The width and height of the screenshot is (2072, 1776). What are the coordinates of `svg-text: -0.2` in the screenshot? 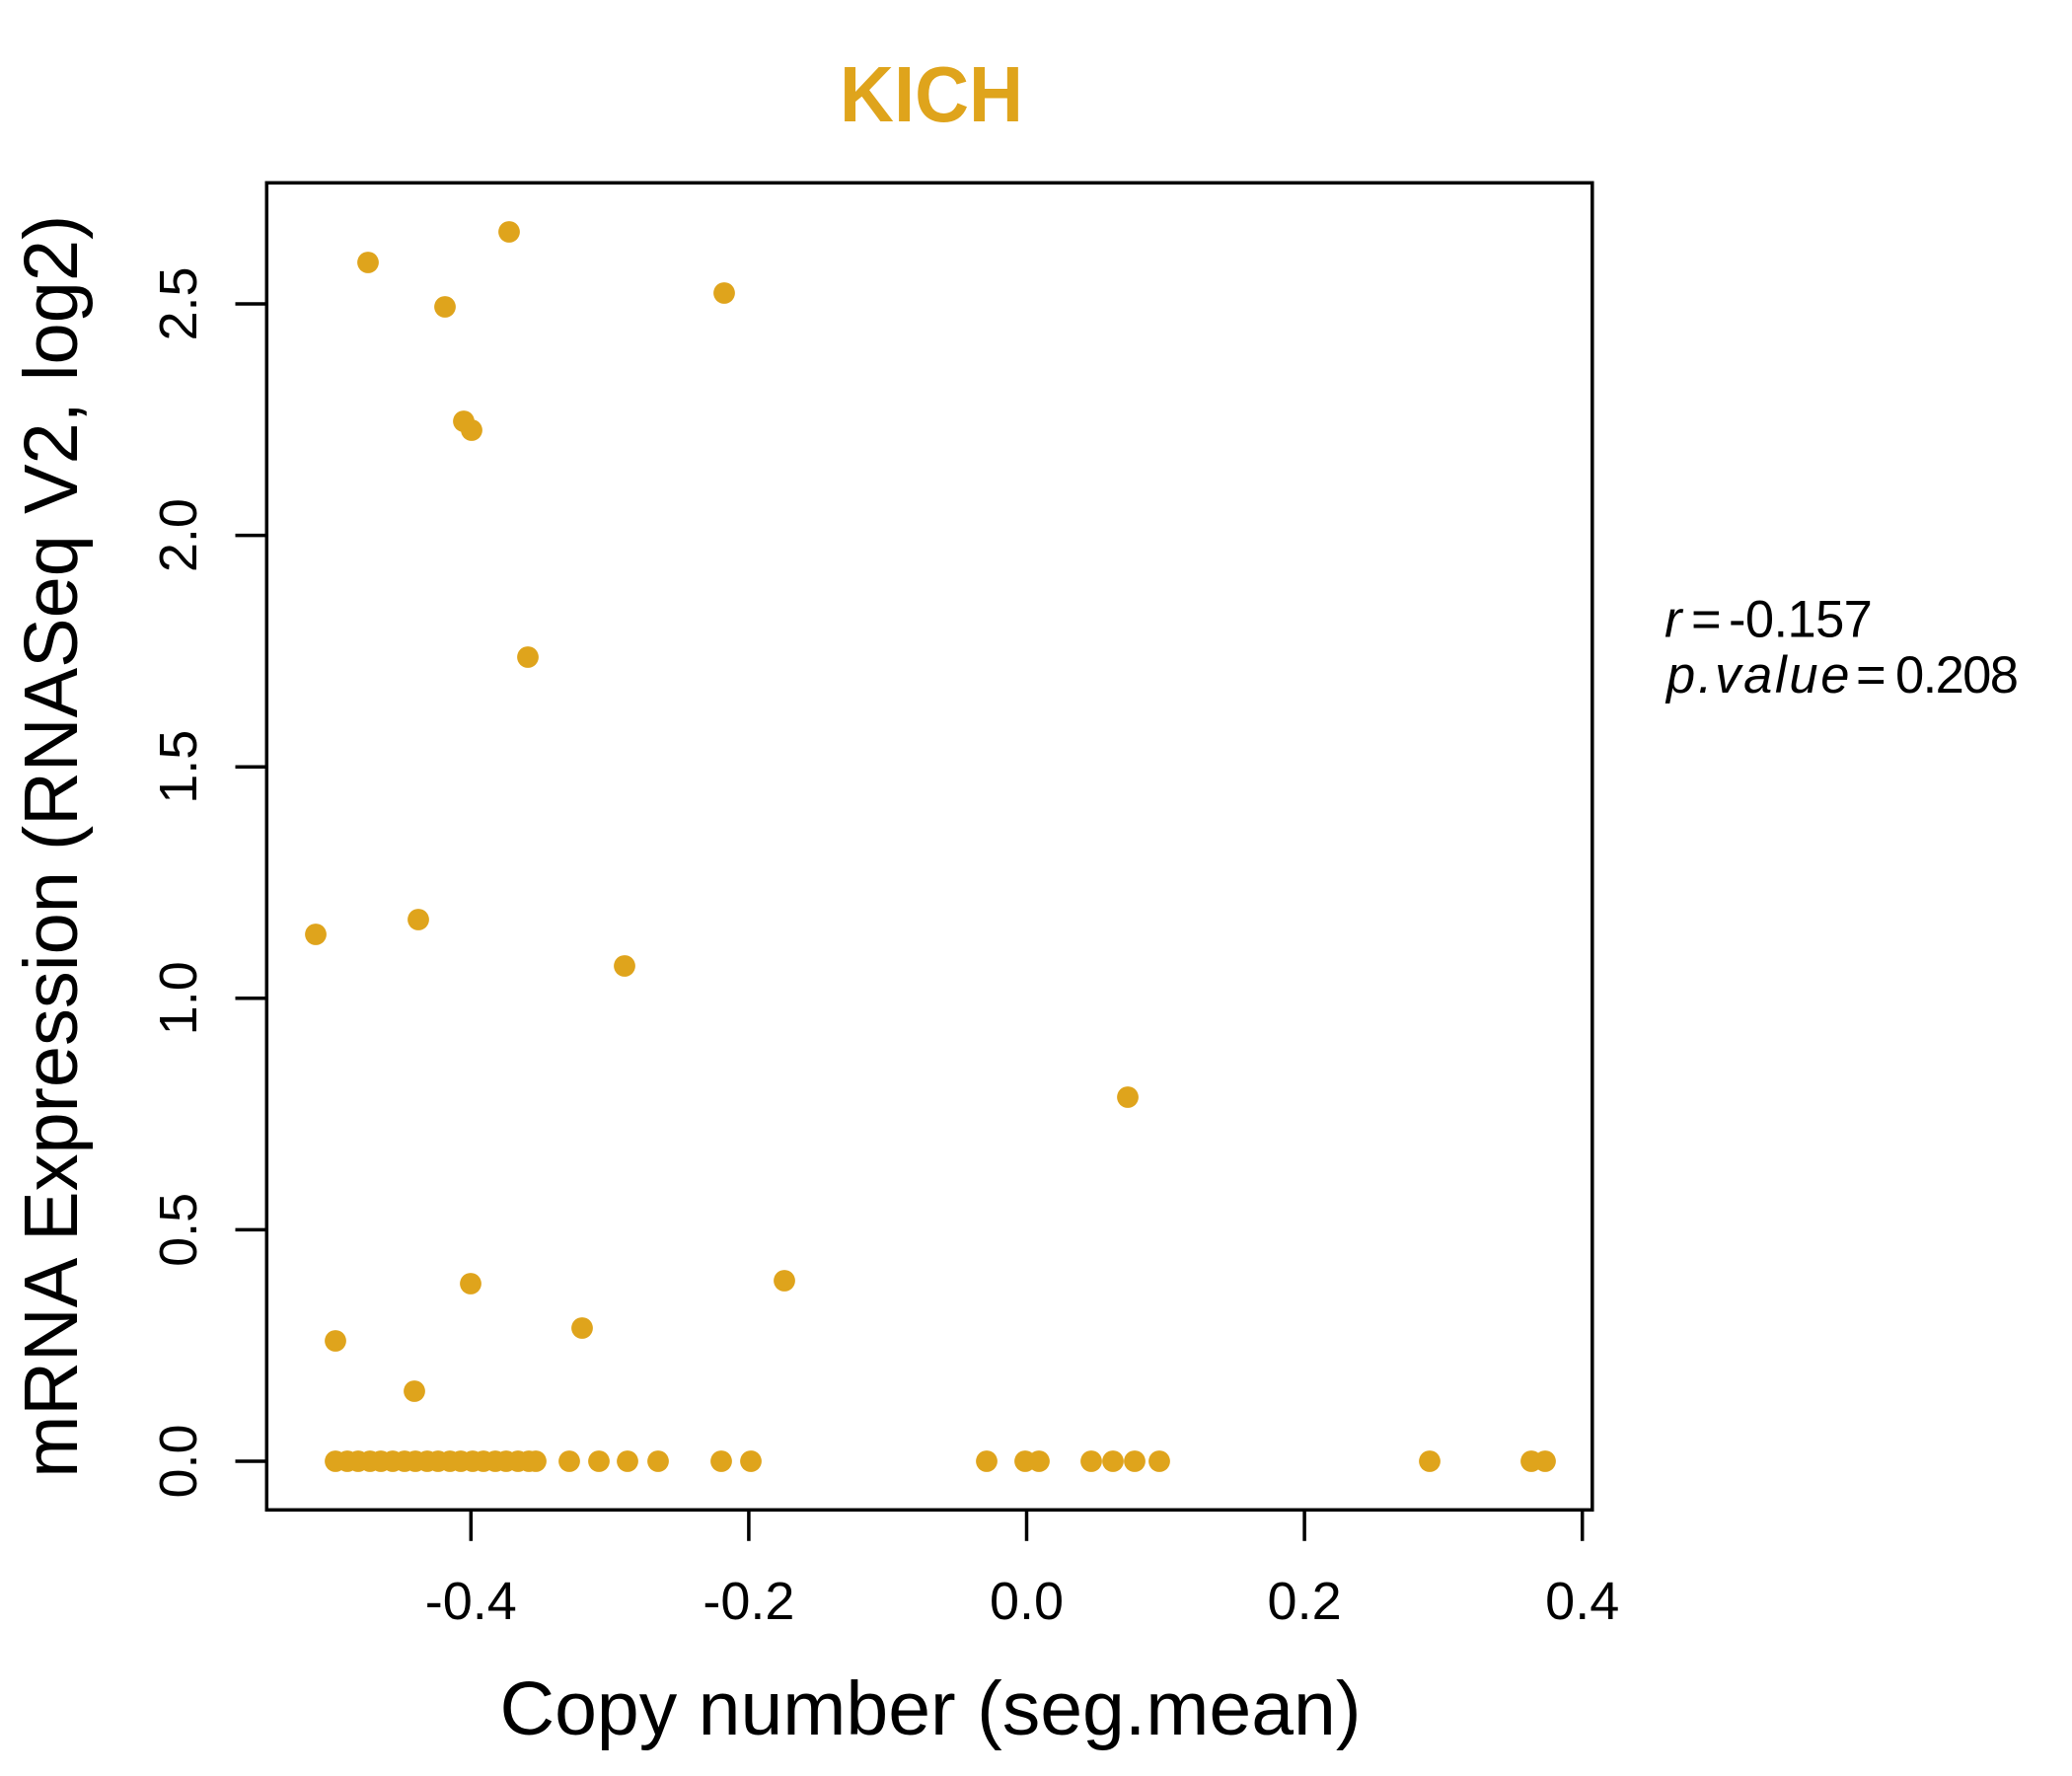 It's located at (748, 1602).